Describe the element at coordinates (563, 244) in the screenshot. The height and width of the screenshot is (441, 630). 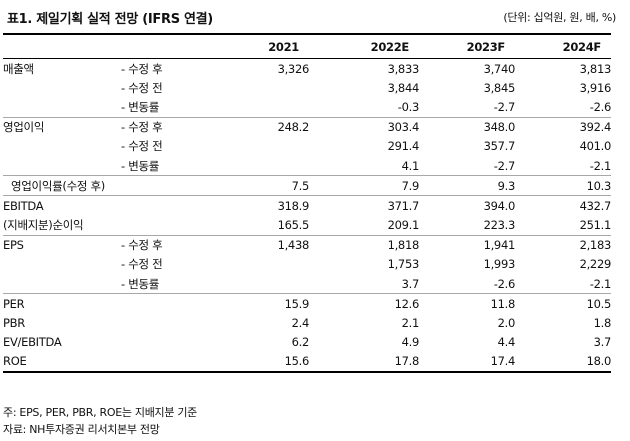
I see `table-cell: 2,183` at that location.